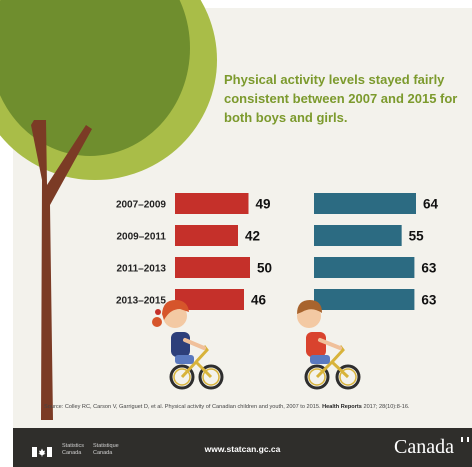 This screenshot has height=467, width=472. What do you see at coordinates (95, 78) in the screenshot?
I see `tree-canopy-front` at bounding box center [95, 78].